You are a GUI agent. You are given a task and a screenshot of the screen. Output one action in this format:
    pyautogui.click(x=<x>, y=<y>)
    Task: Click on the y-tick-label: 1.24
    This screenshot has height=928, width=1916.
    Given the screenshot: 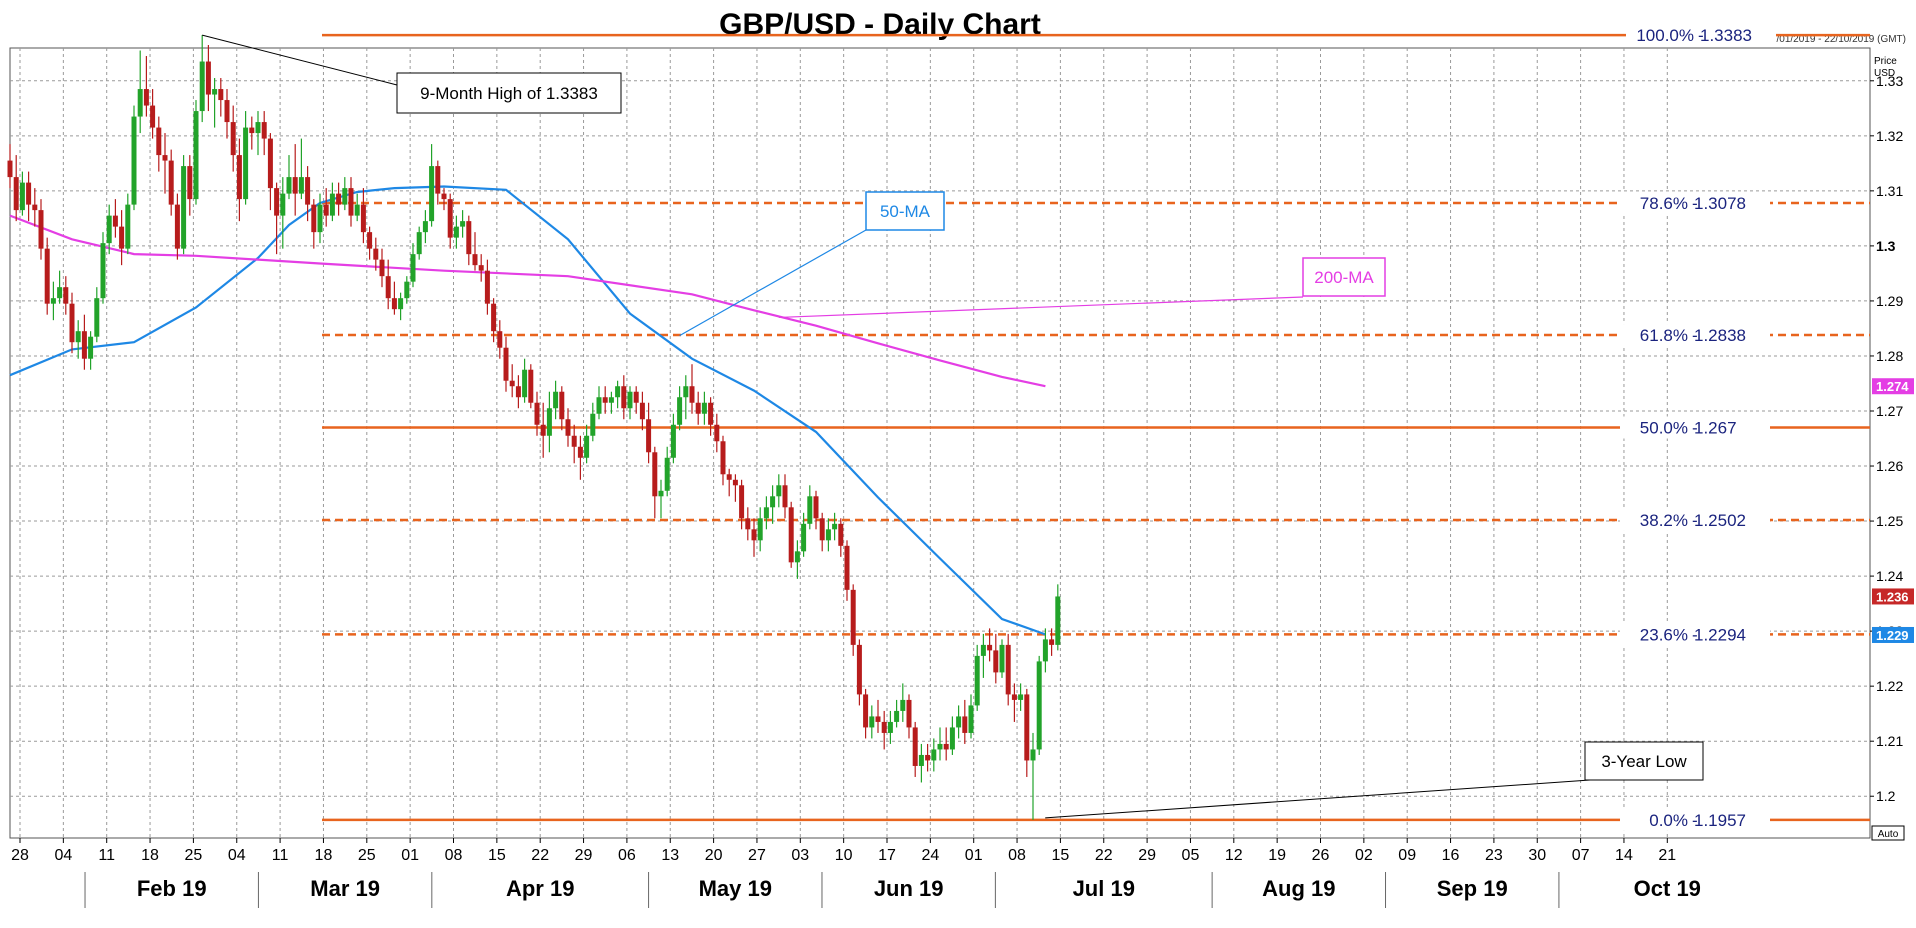 What is the action you would take?
    pyautogui.click(x=1889, y=576)
    